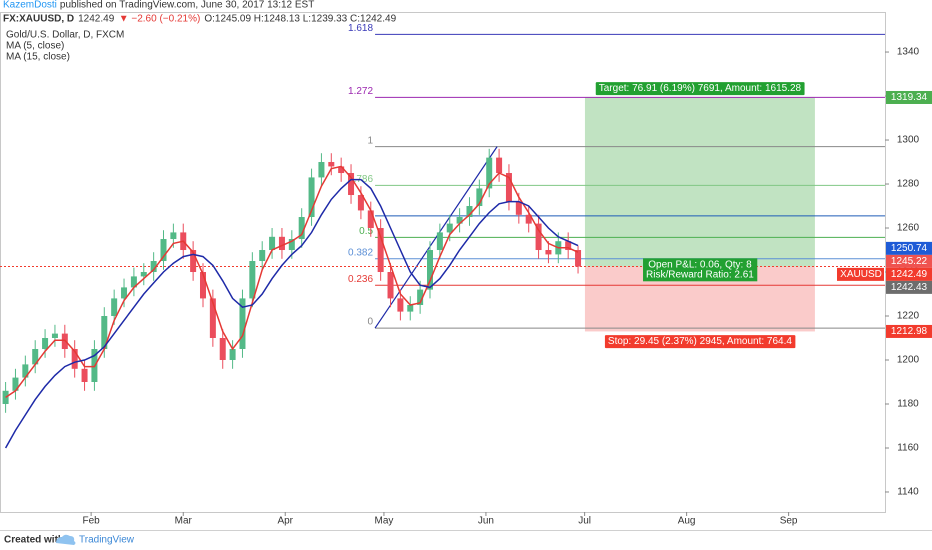 The height and width of the screenshot is (550, 932). What do you see at coordinates (909, 248) in the screenshot?
I see `price-tag-label: 1250.74` at bounding box center [909, 248].